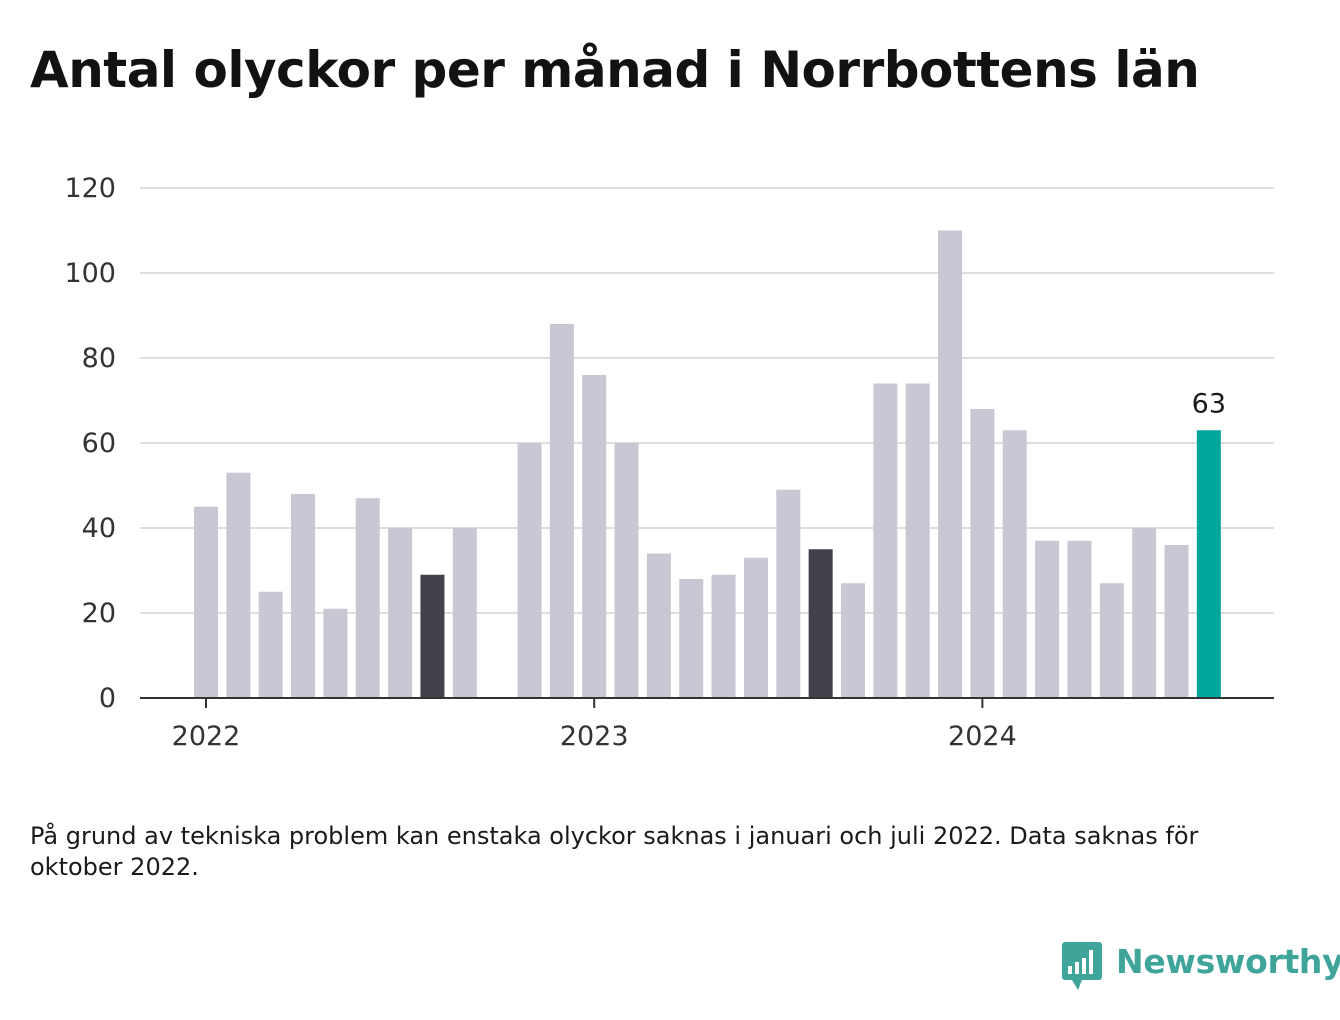 This screenshot has height=1020, width=1340. I want to click on data-labels: 63, so click(1209, 403).